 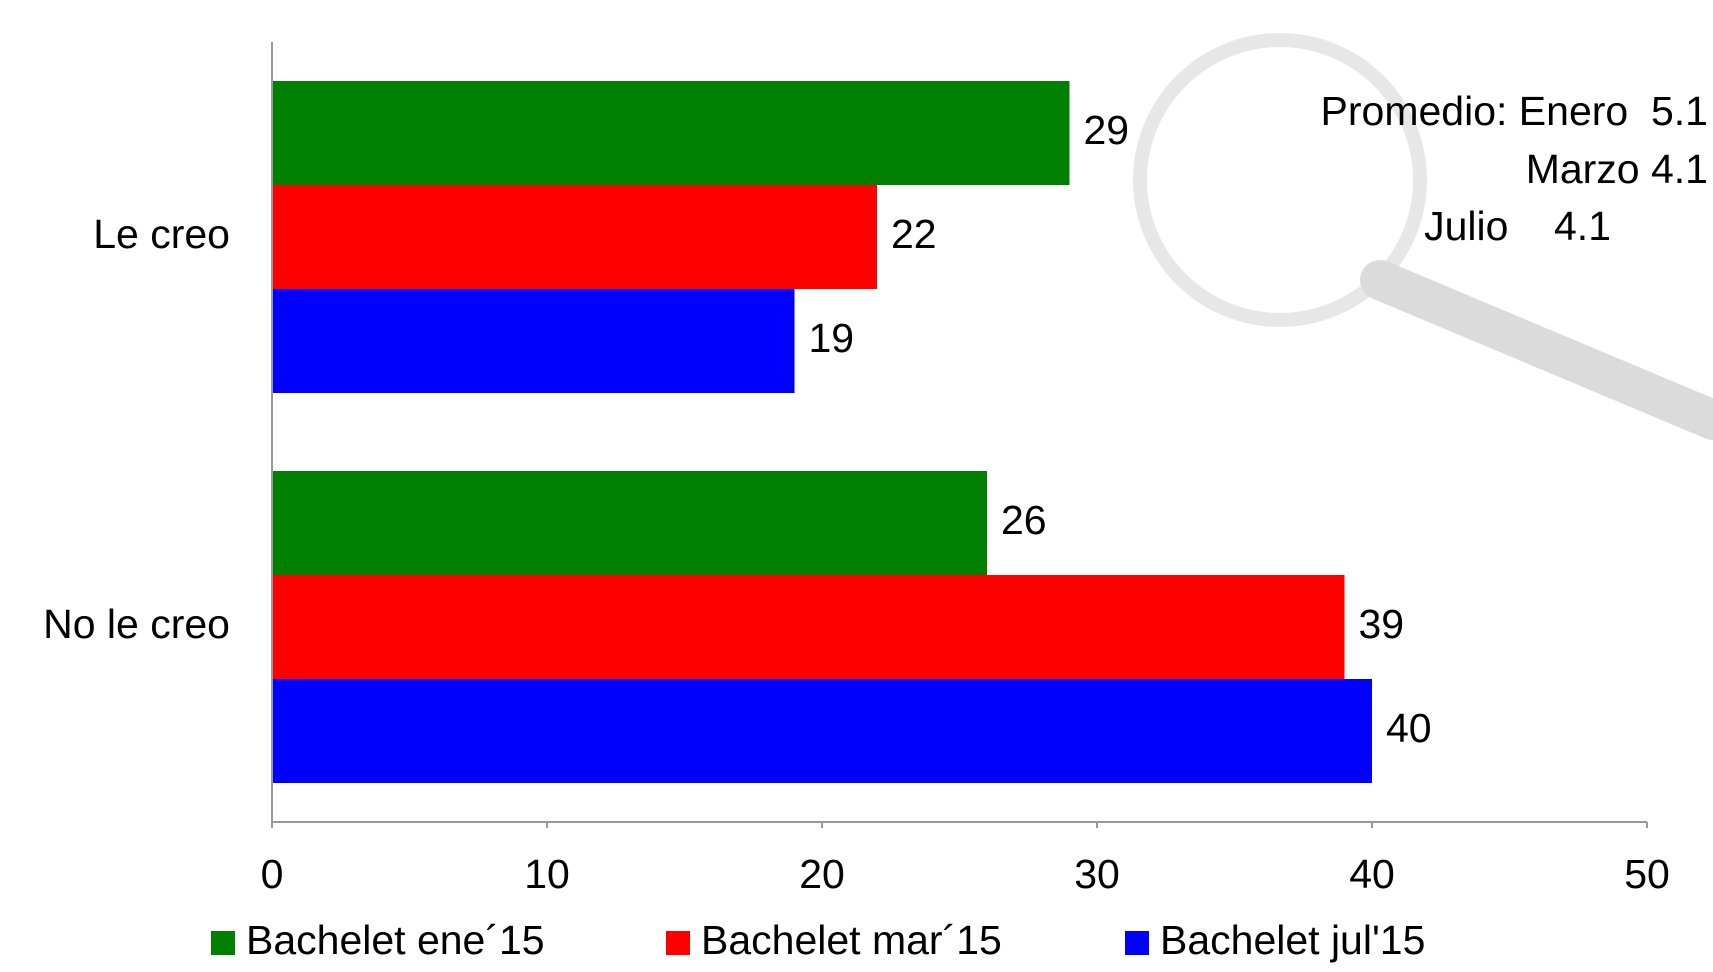 What do you see at coordinates (851, 940) in the screenshot?
I see `legend-label: Bachelet mar´15` at bounding box center [851, 940].